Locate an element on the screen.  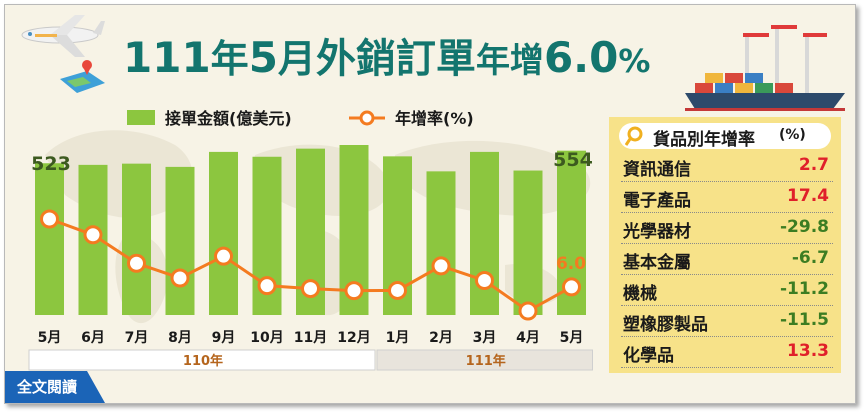
title-month: 5 is located at coordinates (263, 57).